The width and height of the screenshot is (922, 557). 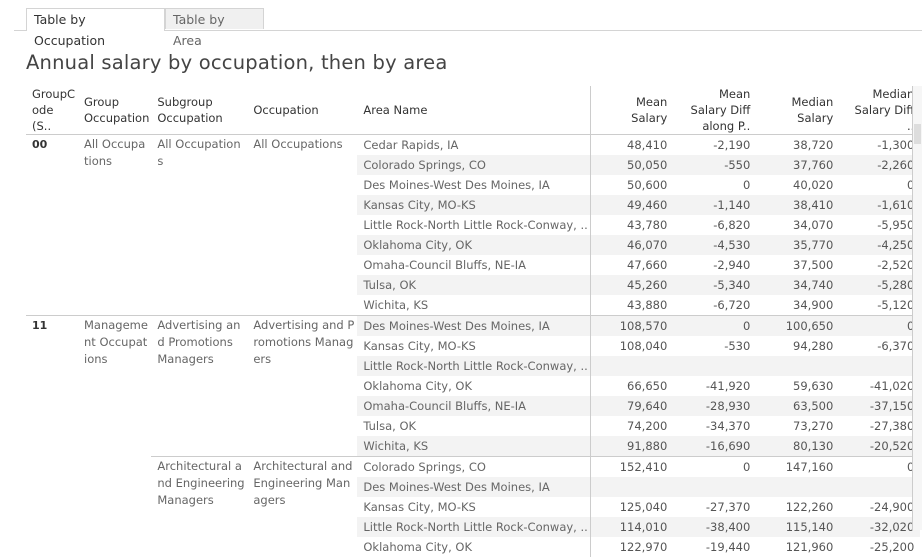 I want to click on mean-salary-diff-cell: -28,930, so click(x=714, y=406).